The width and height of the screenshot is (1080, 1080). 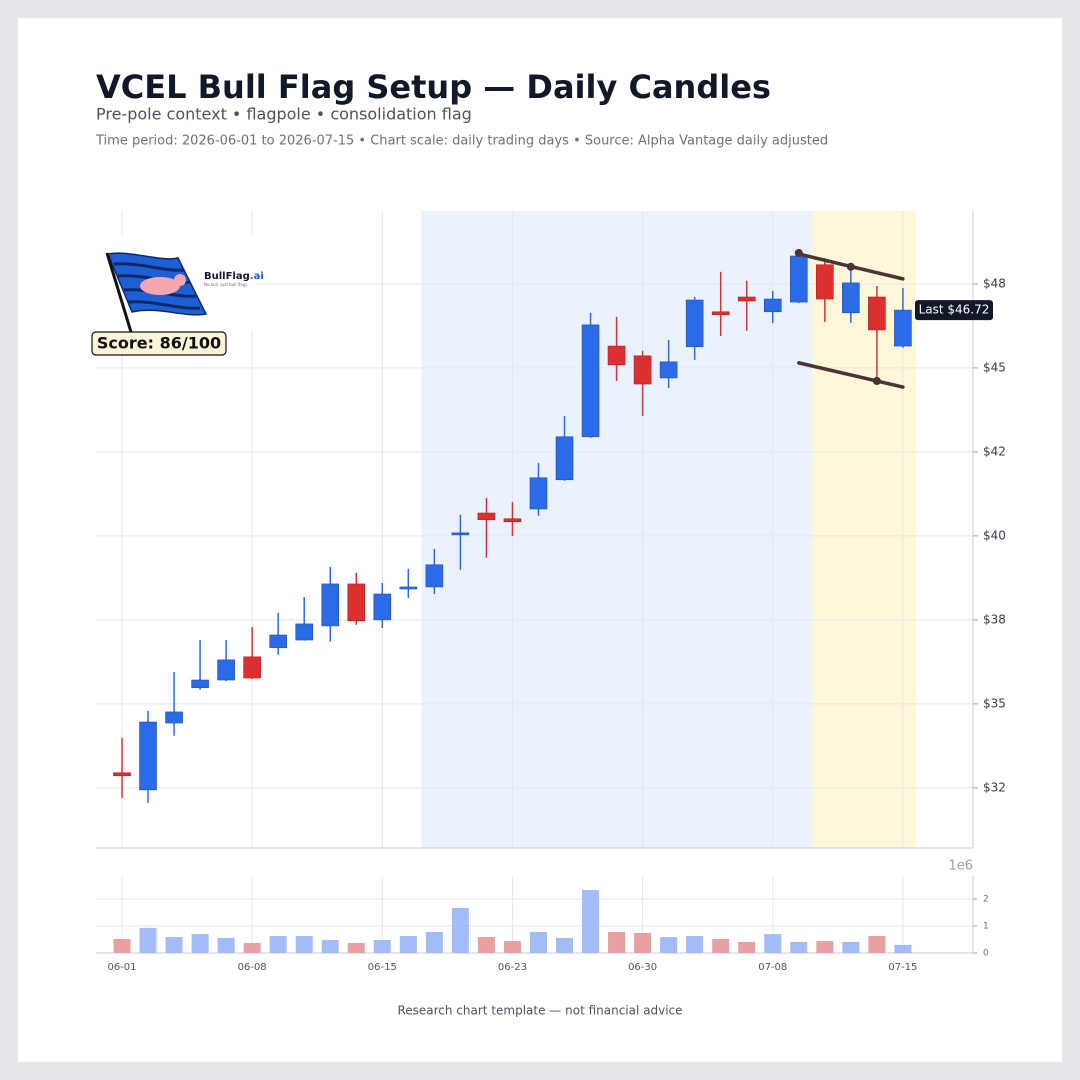 I want to click on x-tick-label: 07-08, so click(x=772, y=967).